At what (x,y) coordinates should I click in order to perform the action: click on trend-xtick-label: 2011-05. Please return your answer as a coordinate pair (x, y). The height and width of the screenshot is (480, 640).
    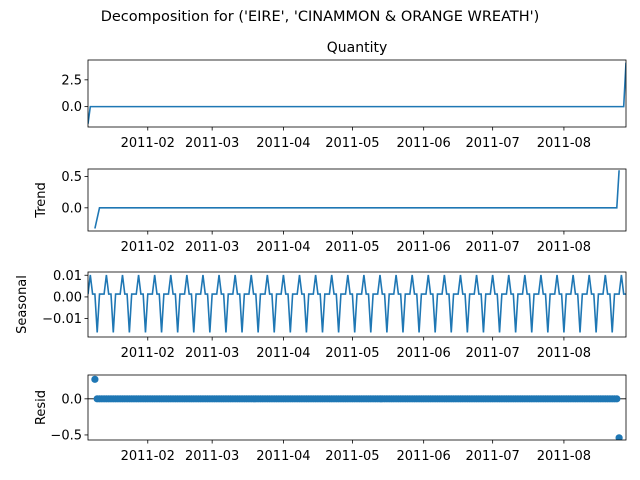
    Looking at the image, I should click on (352, 247).